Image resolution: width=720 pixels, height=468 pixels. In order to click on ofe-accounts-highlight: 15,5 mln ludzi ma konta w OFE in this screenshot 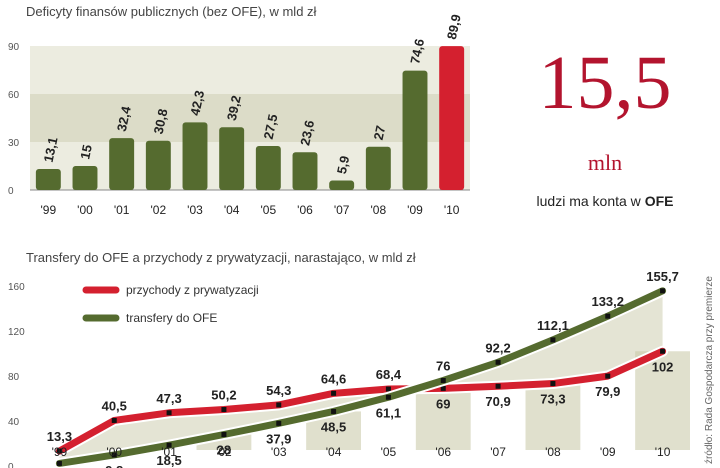, I will do `click(605, 125)`.